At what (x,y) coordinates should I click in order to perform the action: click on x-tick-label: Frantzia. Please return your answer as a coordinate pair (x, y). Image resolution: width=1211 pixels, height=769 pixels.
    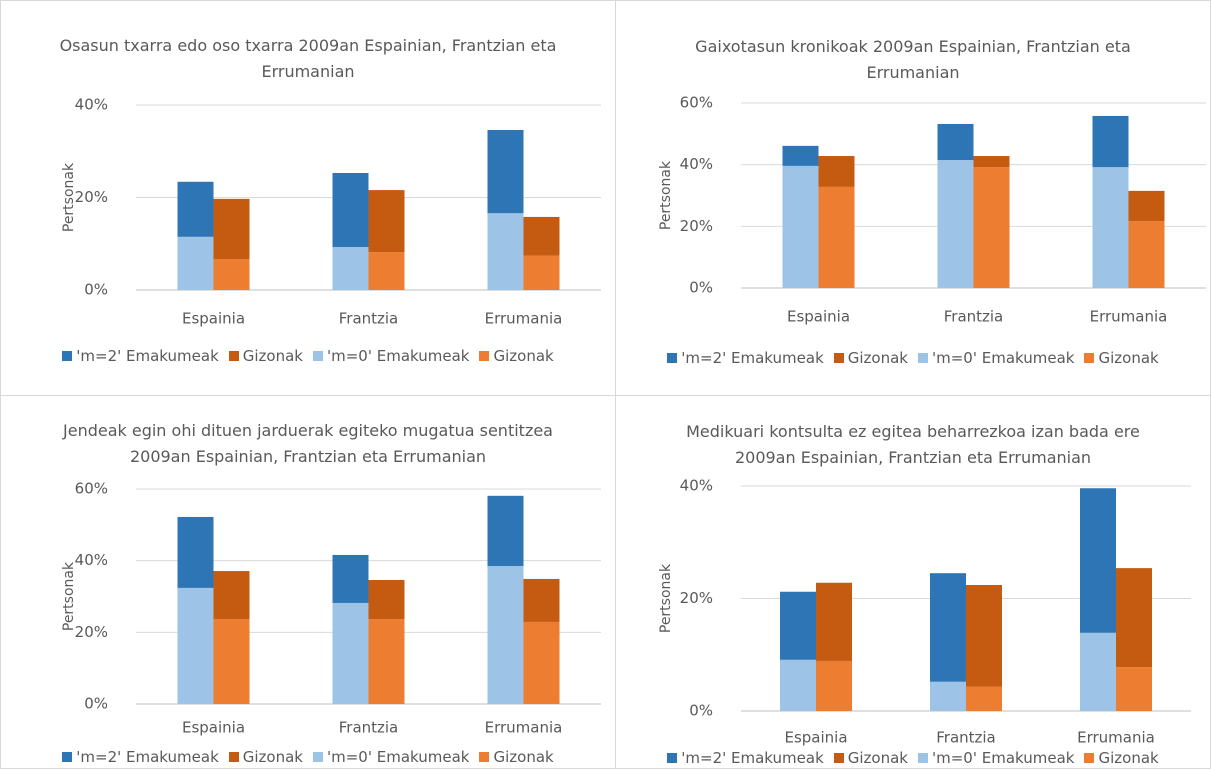
    Looking at the image, I should click on (369, 728).